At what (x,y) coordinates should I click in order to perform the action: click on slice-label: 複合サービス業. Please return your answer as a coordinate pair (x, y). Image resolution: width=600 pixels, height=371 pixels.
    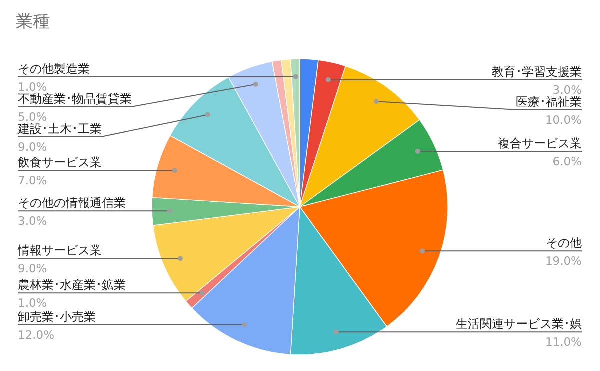
    Looking at the image, I should click on (540, 143).